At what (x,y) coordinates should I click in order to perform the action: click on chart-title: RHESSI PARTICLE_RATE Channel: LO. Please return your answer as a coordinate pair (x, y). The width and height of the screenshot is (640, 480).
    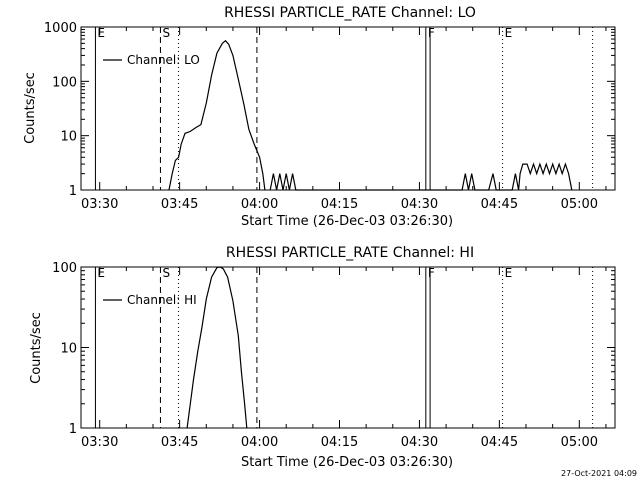
    Looking at the image, I should click on (350, 13).